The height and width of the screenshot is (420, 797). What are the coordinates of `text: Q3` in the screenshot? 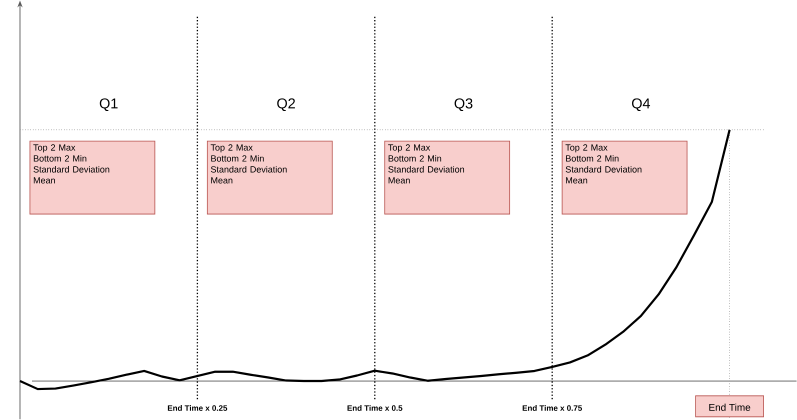 It's located at (463, 105).